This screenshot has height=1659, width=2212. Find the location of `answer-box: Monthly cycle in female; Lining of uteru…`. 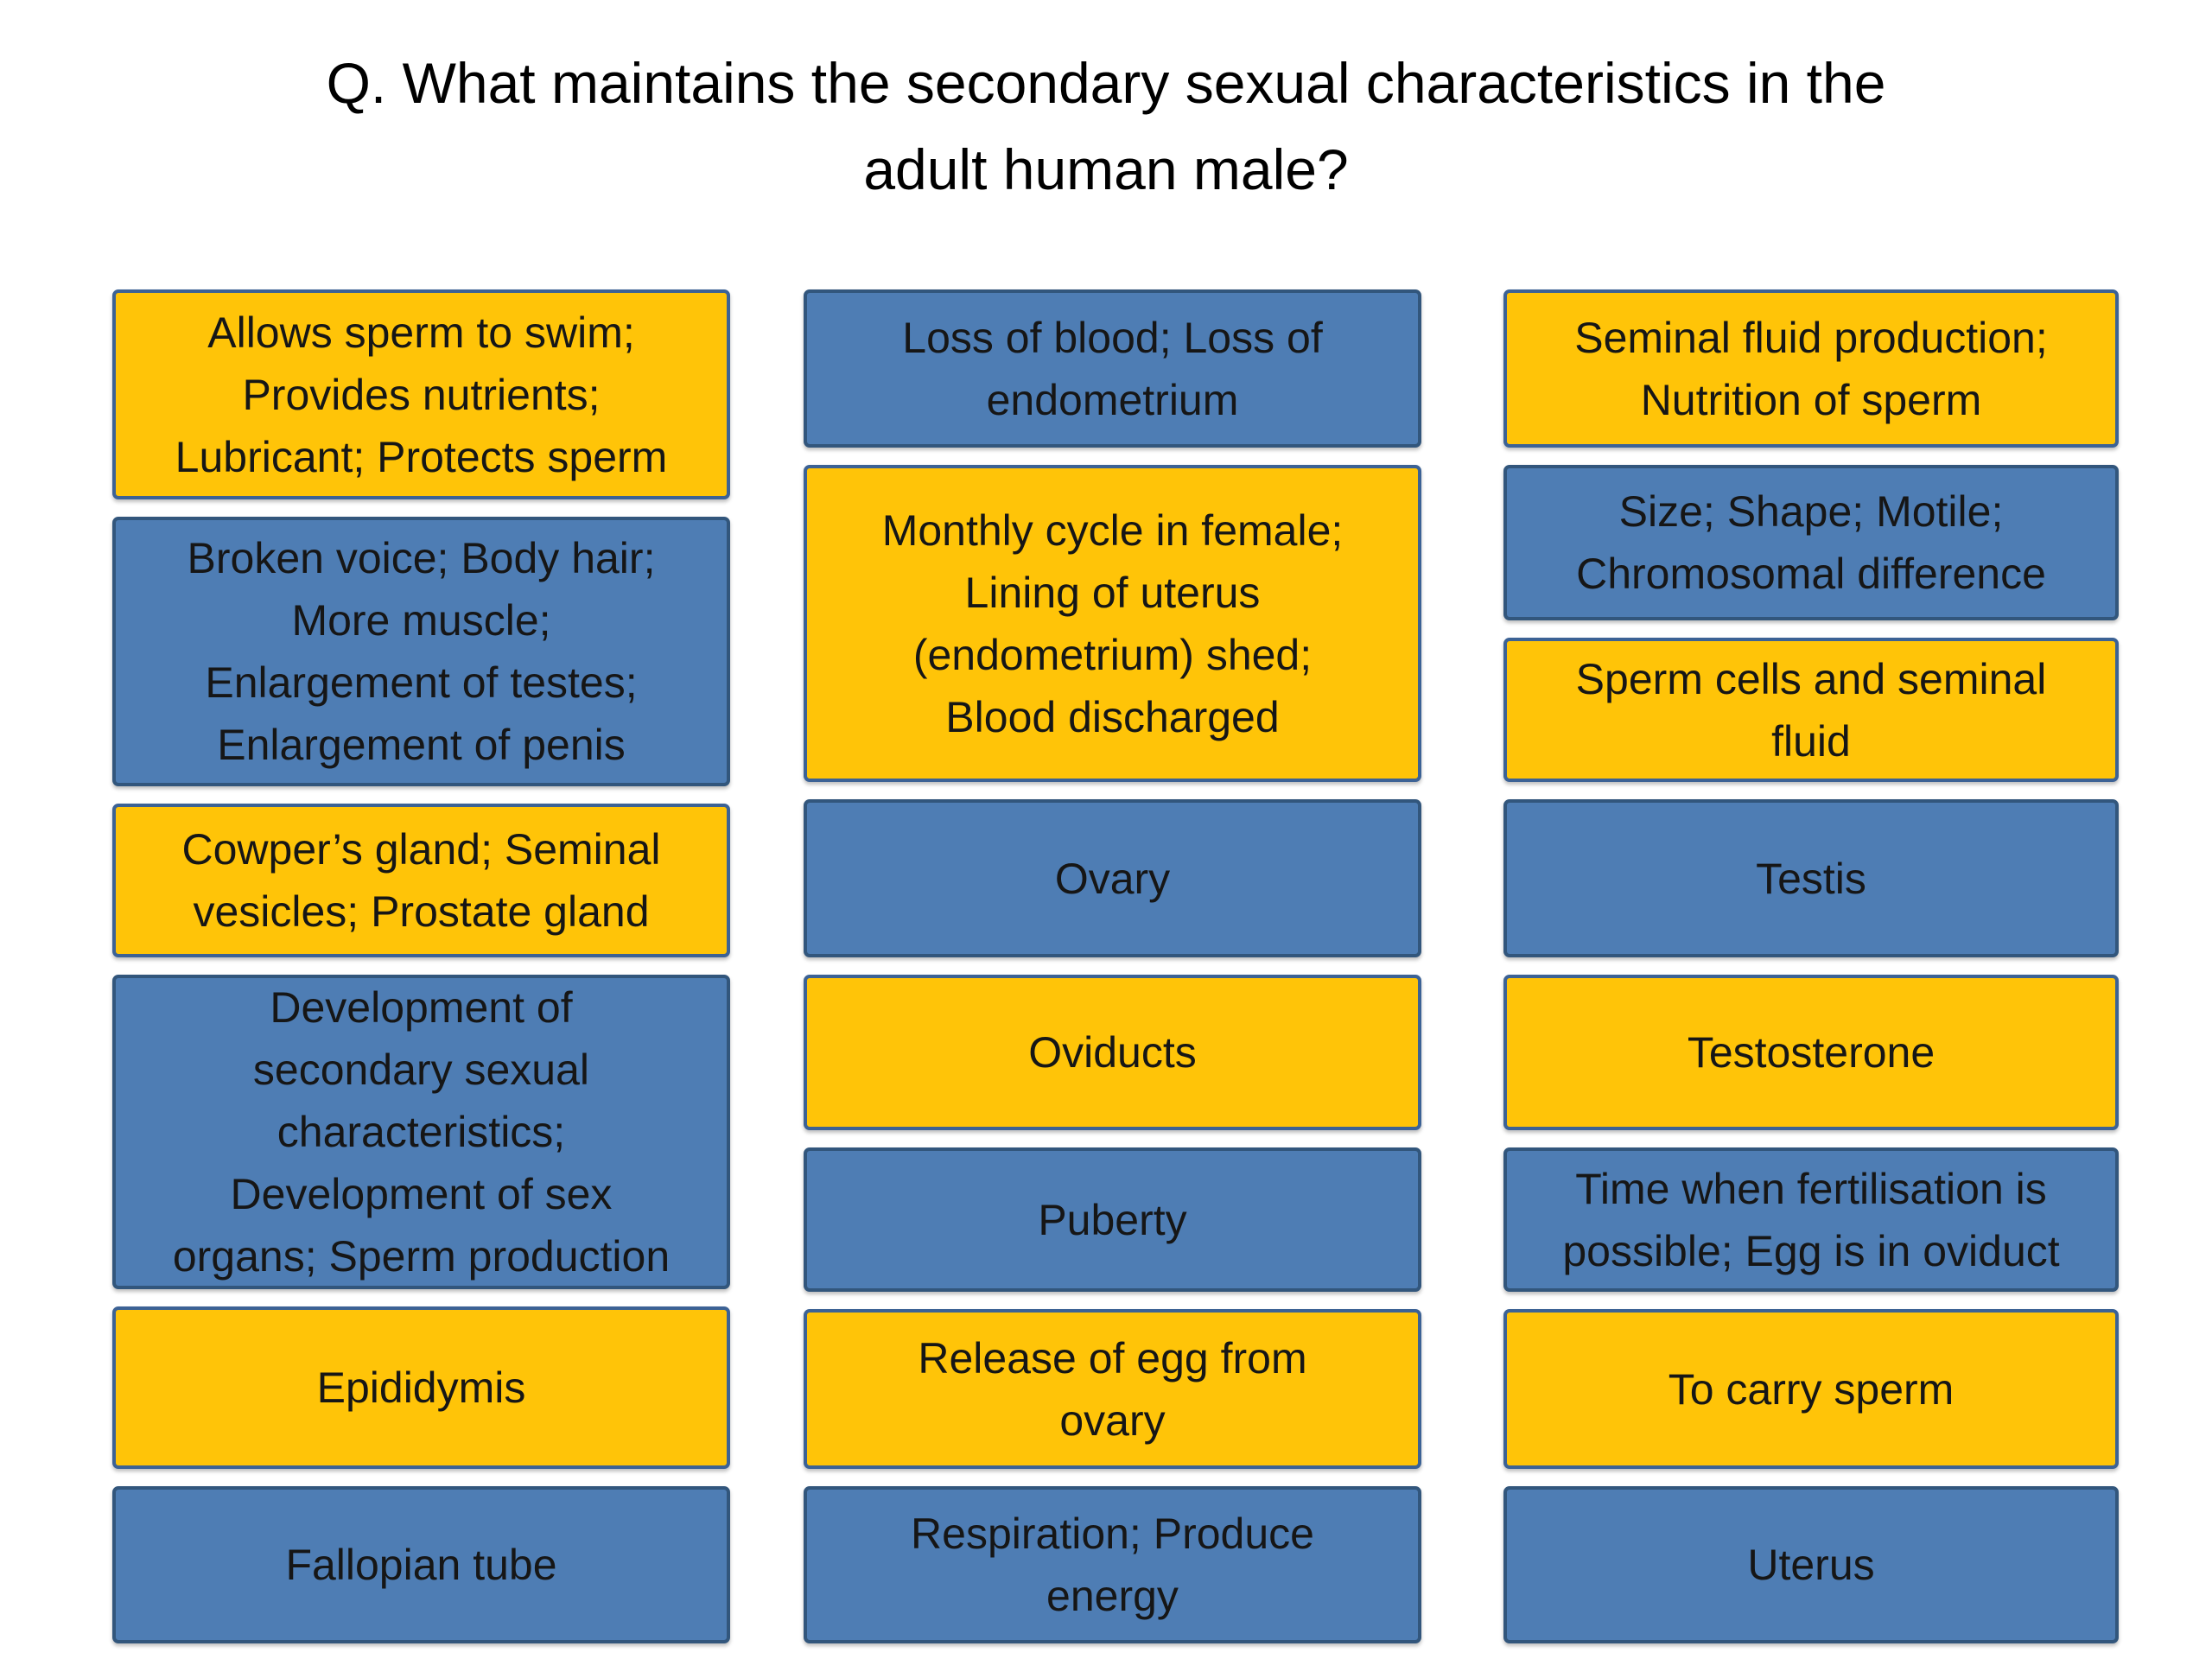

answer-box: Monthly cycle in female; Lining of uteru… is located at coordinates (1112, 623).